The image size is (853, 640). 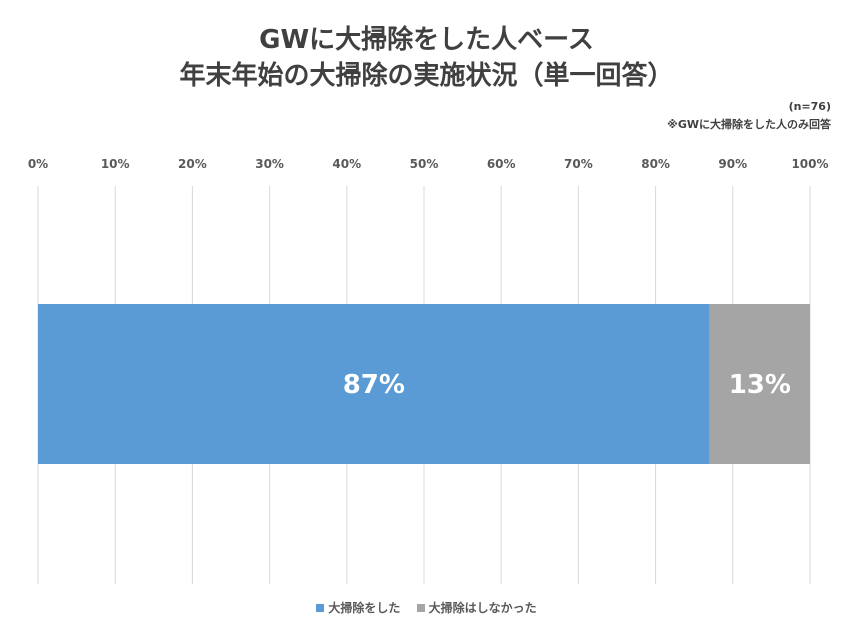 I want to click on legend: 大掃除をした 大掃除はしなかった, so click(x=426, y=607).